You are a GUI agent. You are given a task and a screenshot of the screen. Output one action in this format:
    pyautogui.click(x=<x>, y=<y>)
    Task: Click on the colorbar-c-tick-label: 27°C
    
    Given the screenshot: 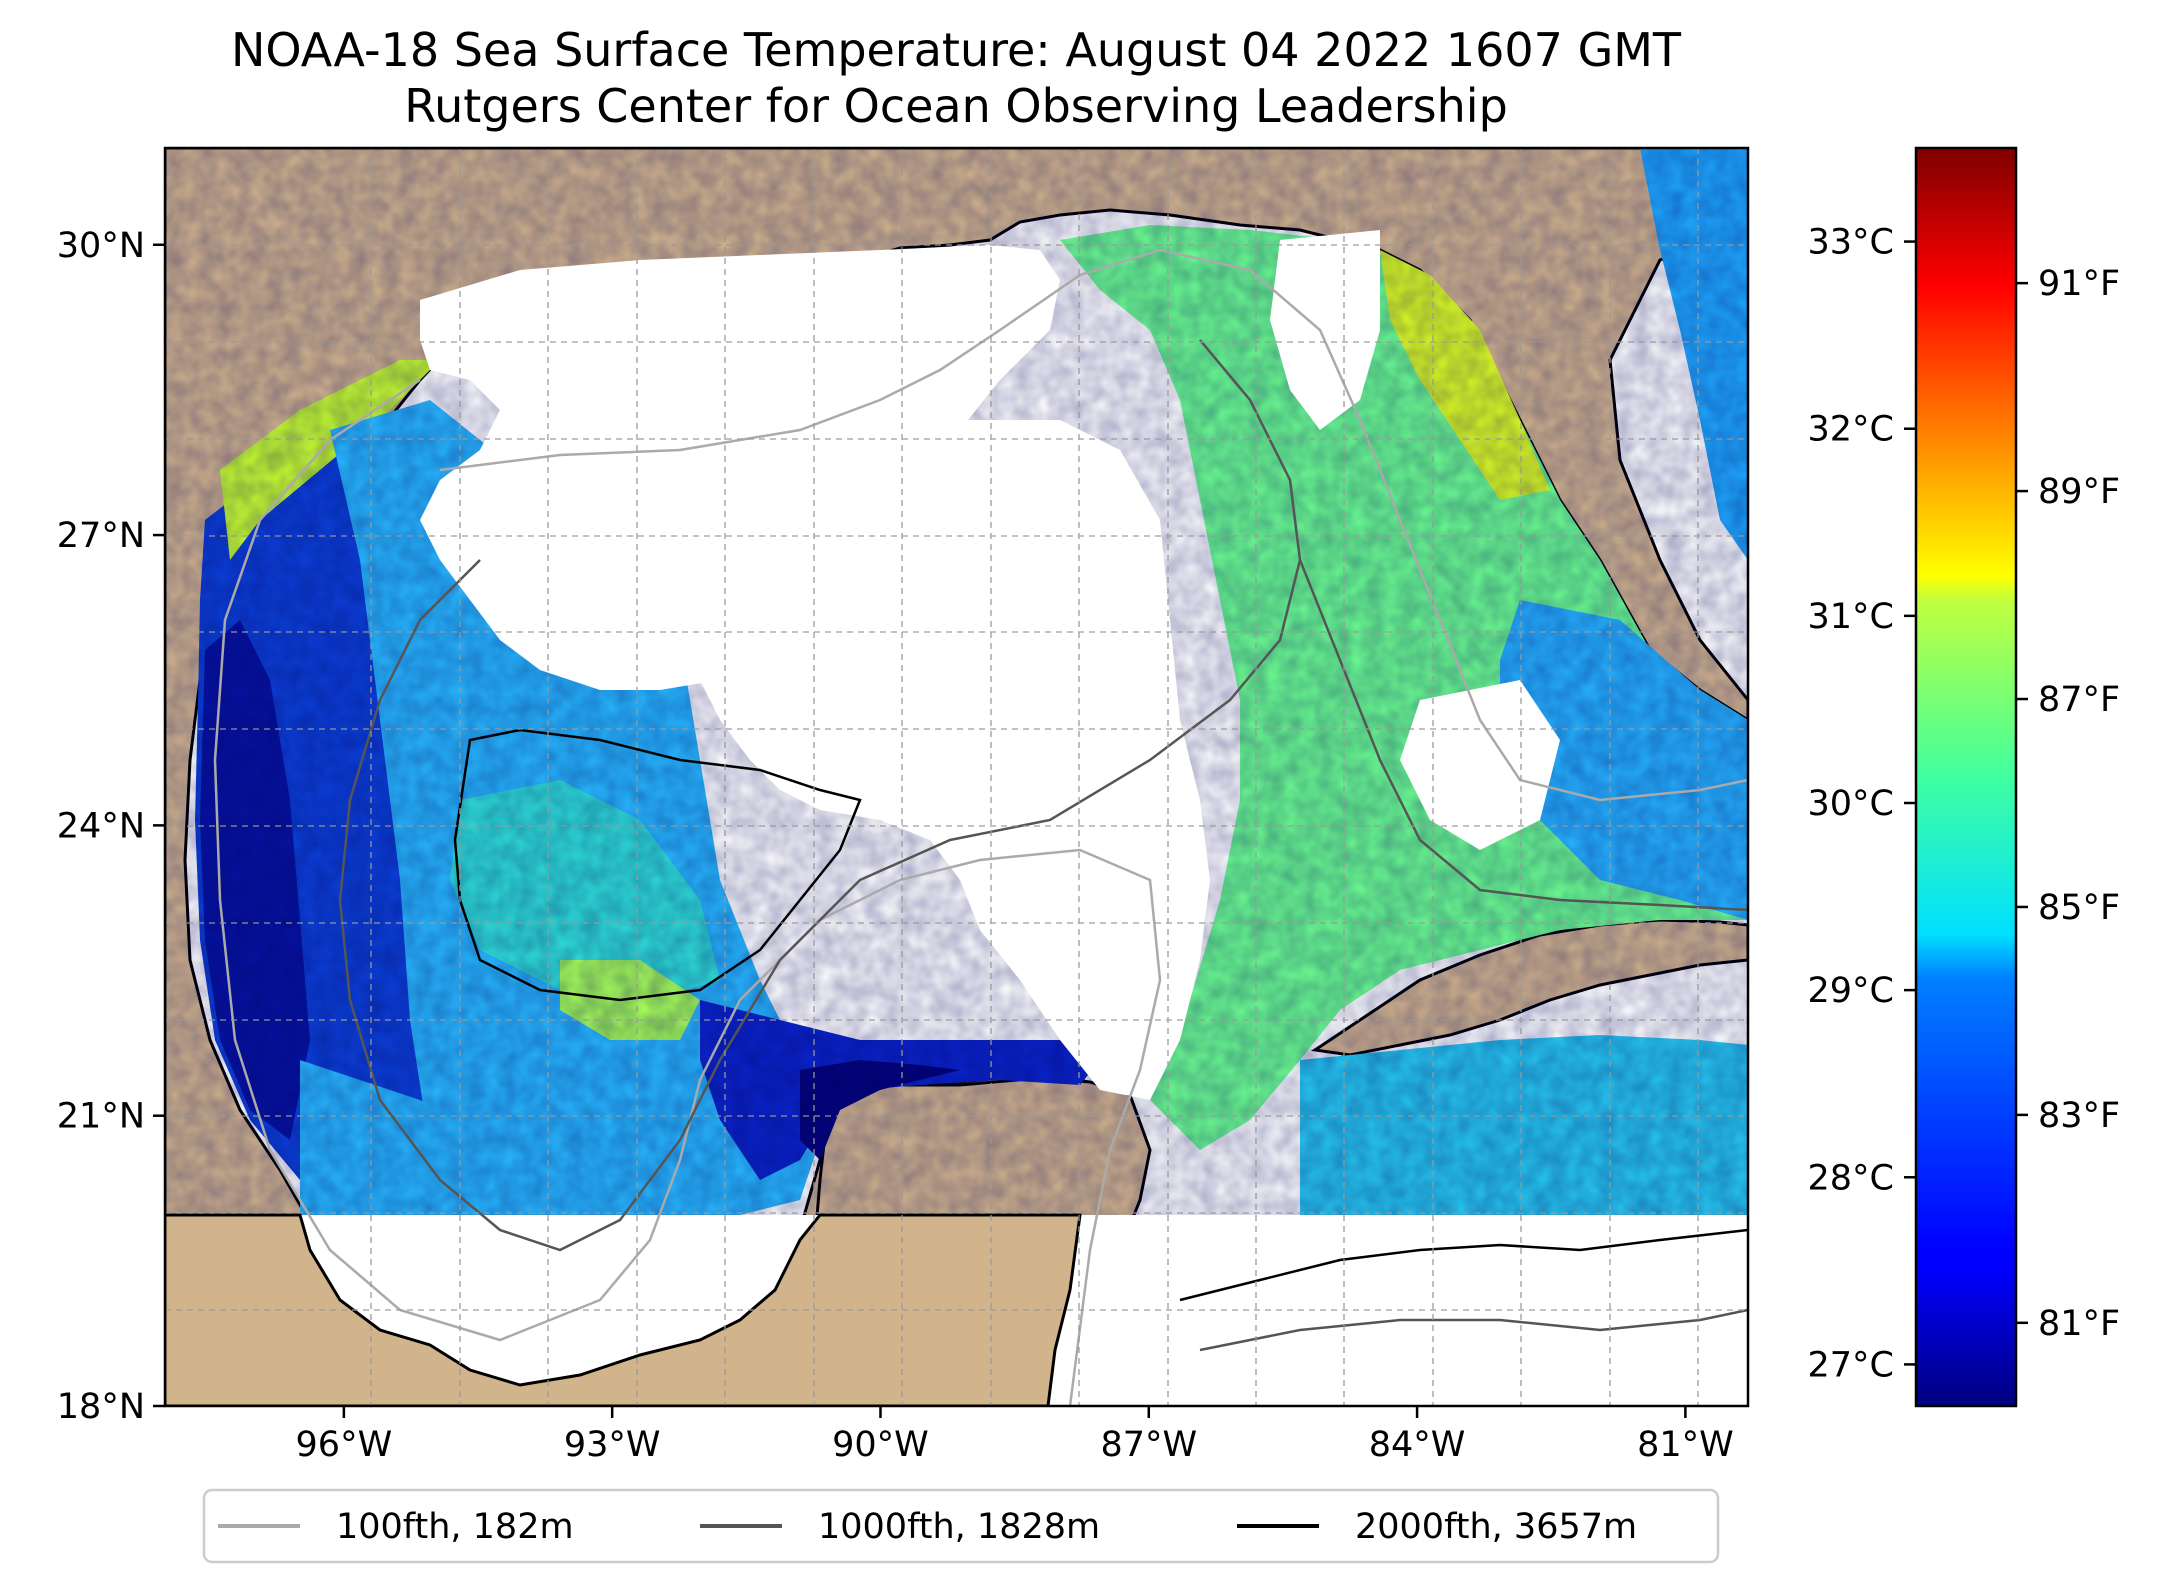 What is the action you would take?
    pyautogui.click(x=1851, y=1365)
    